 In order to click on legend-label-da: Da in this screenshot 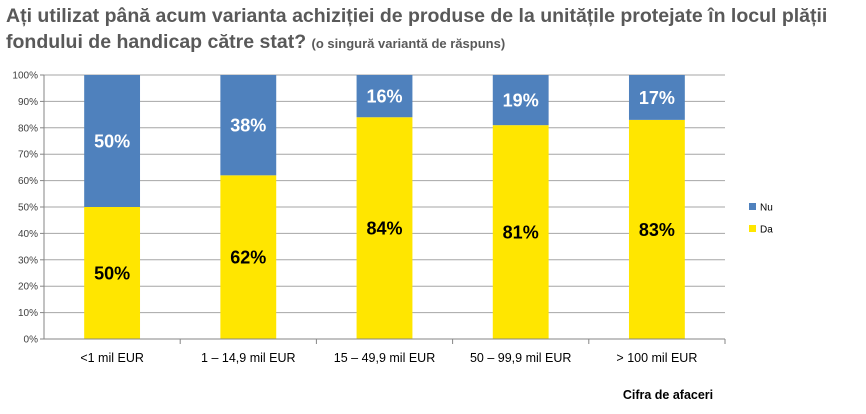, I will do `click(766, 230)`.